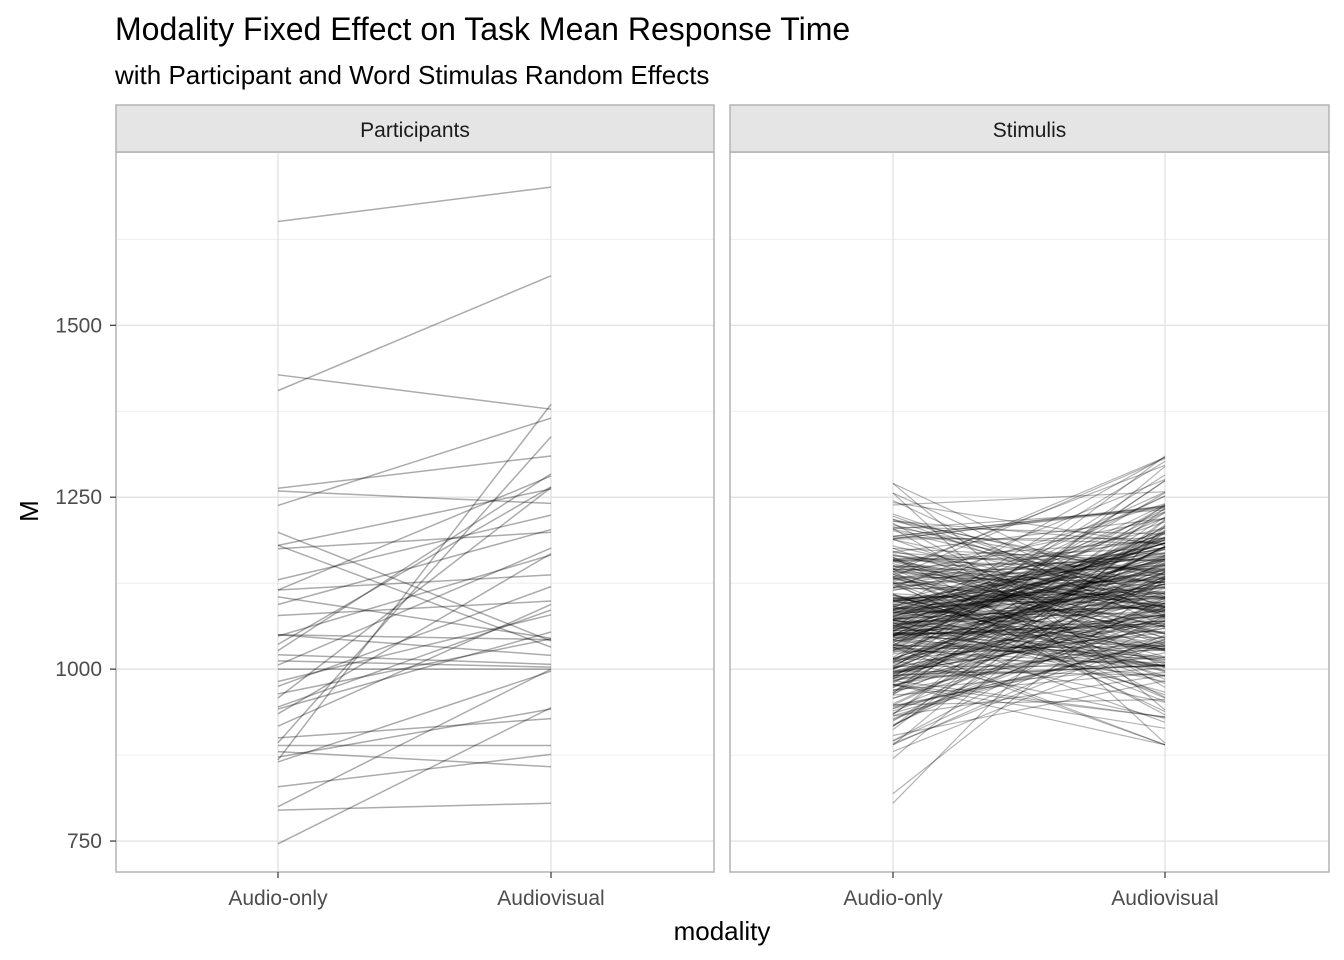 This screenshot has height=960, width=1344. Describe the element at coordinates (78, 497) in the screenshot. I see `y-tick-label: 1250` at that location.